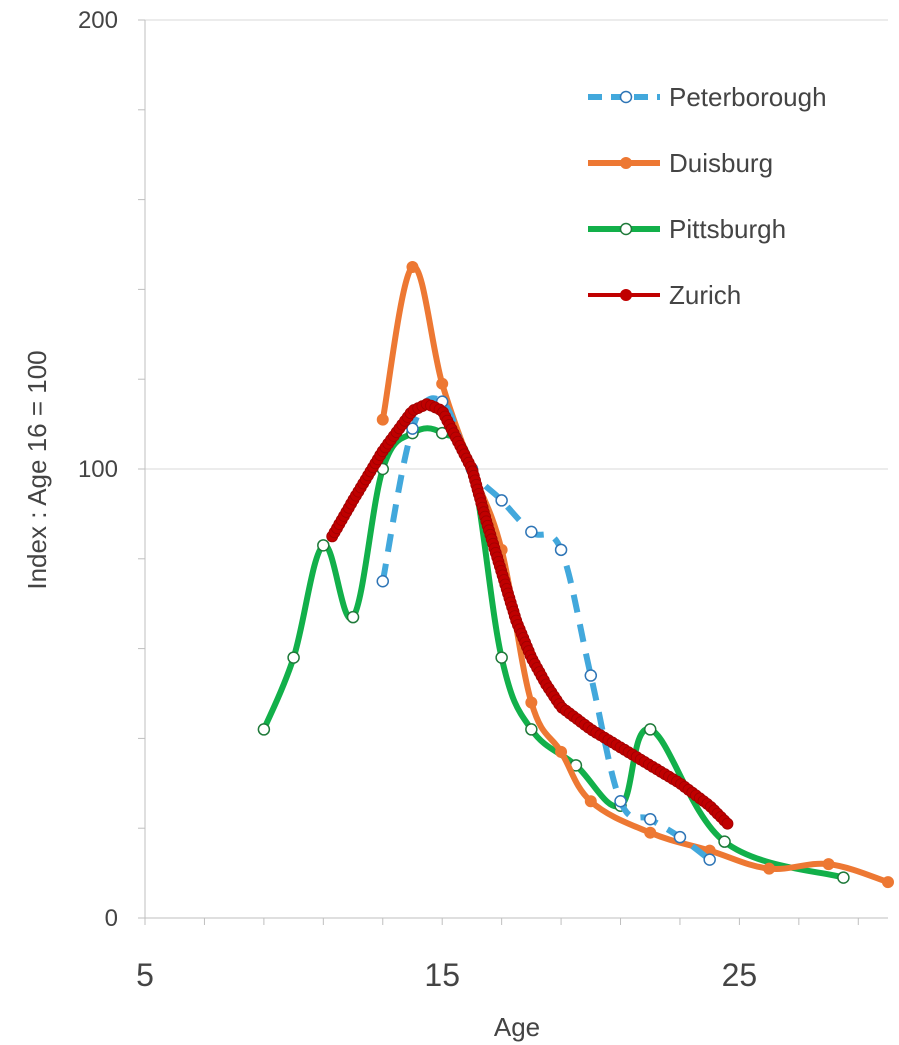 The image size is (899, 1045). What do you see at coordinates (721, 163) in the screenshot?
I see `legend-label-duisburg: Duisburg` at bounding box center [721, 163].